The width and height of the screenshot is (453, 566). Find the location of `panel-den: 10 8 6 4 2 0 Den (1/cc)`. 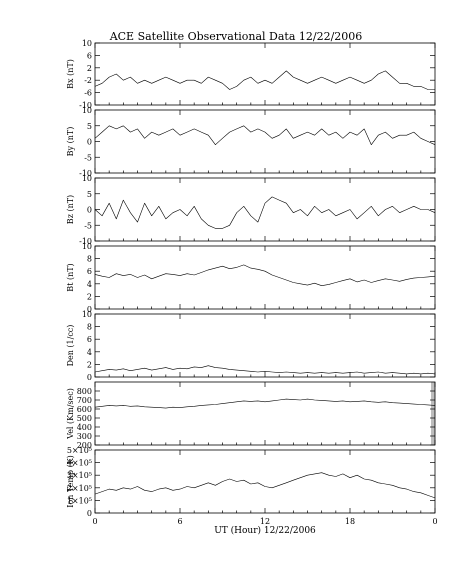

panel-den: 10 8 6 4 2 0 Den (1/cc) is located at coordinates (251, 346).